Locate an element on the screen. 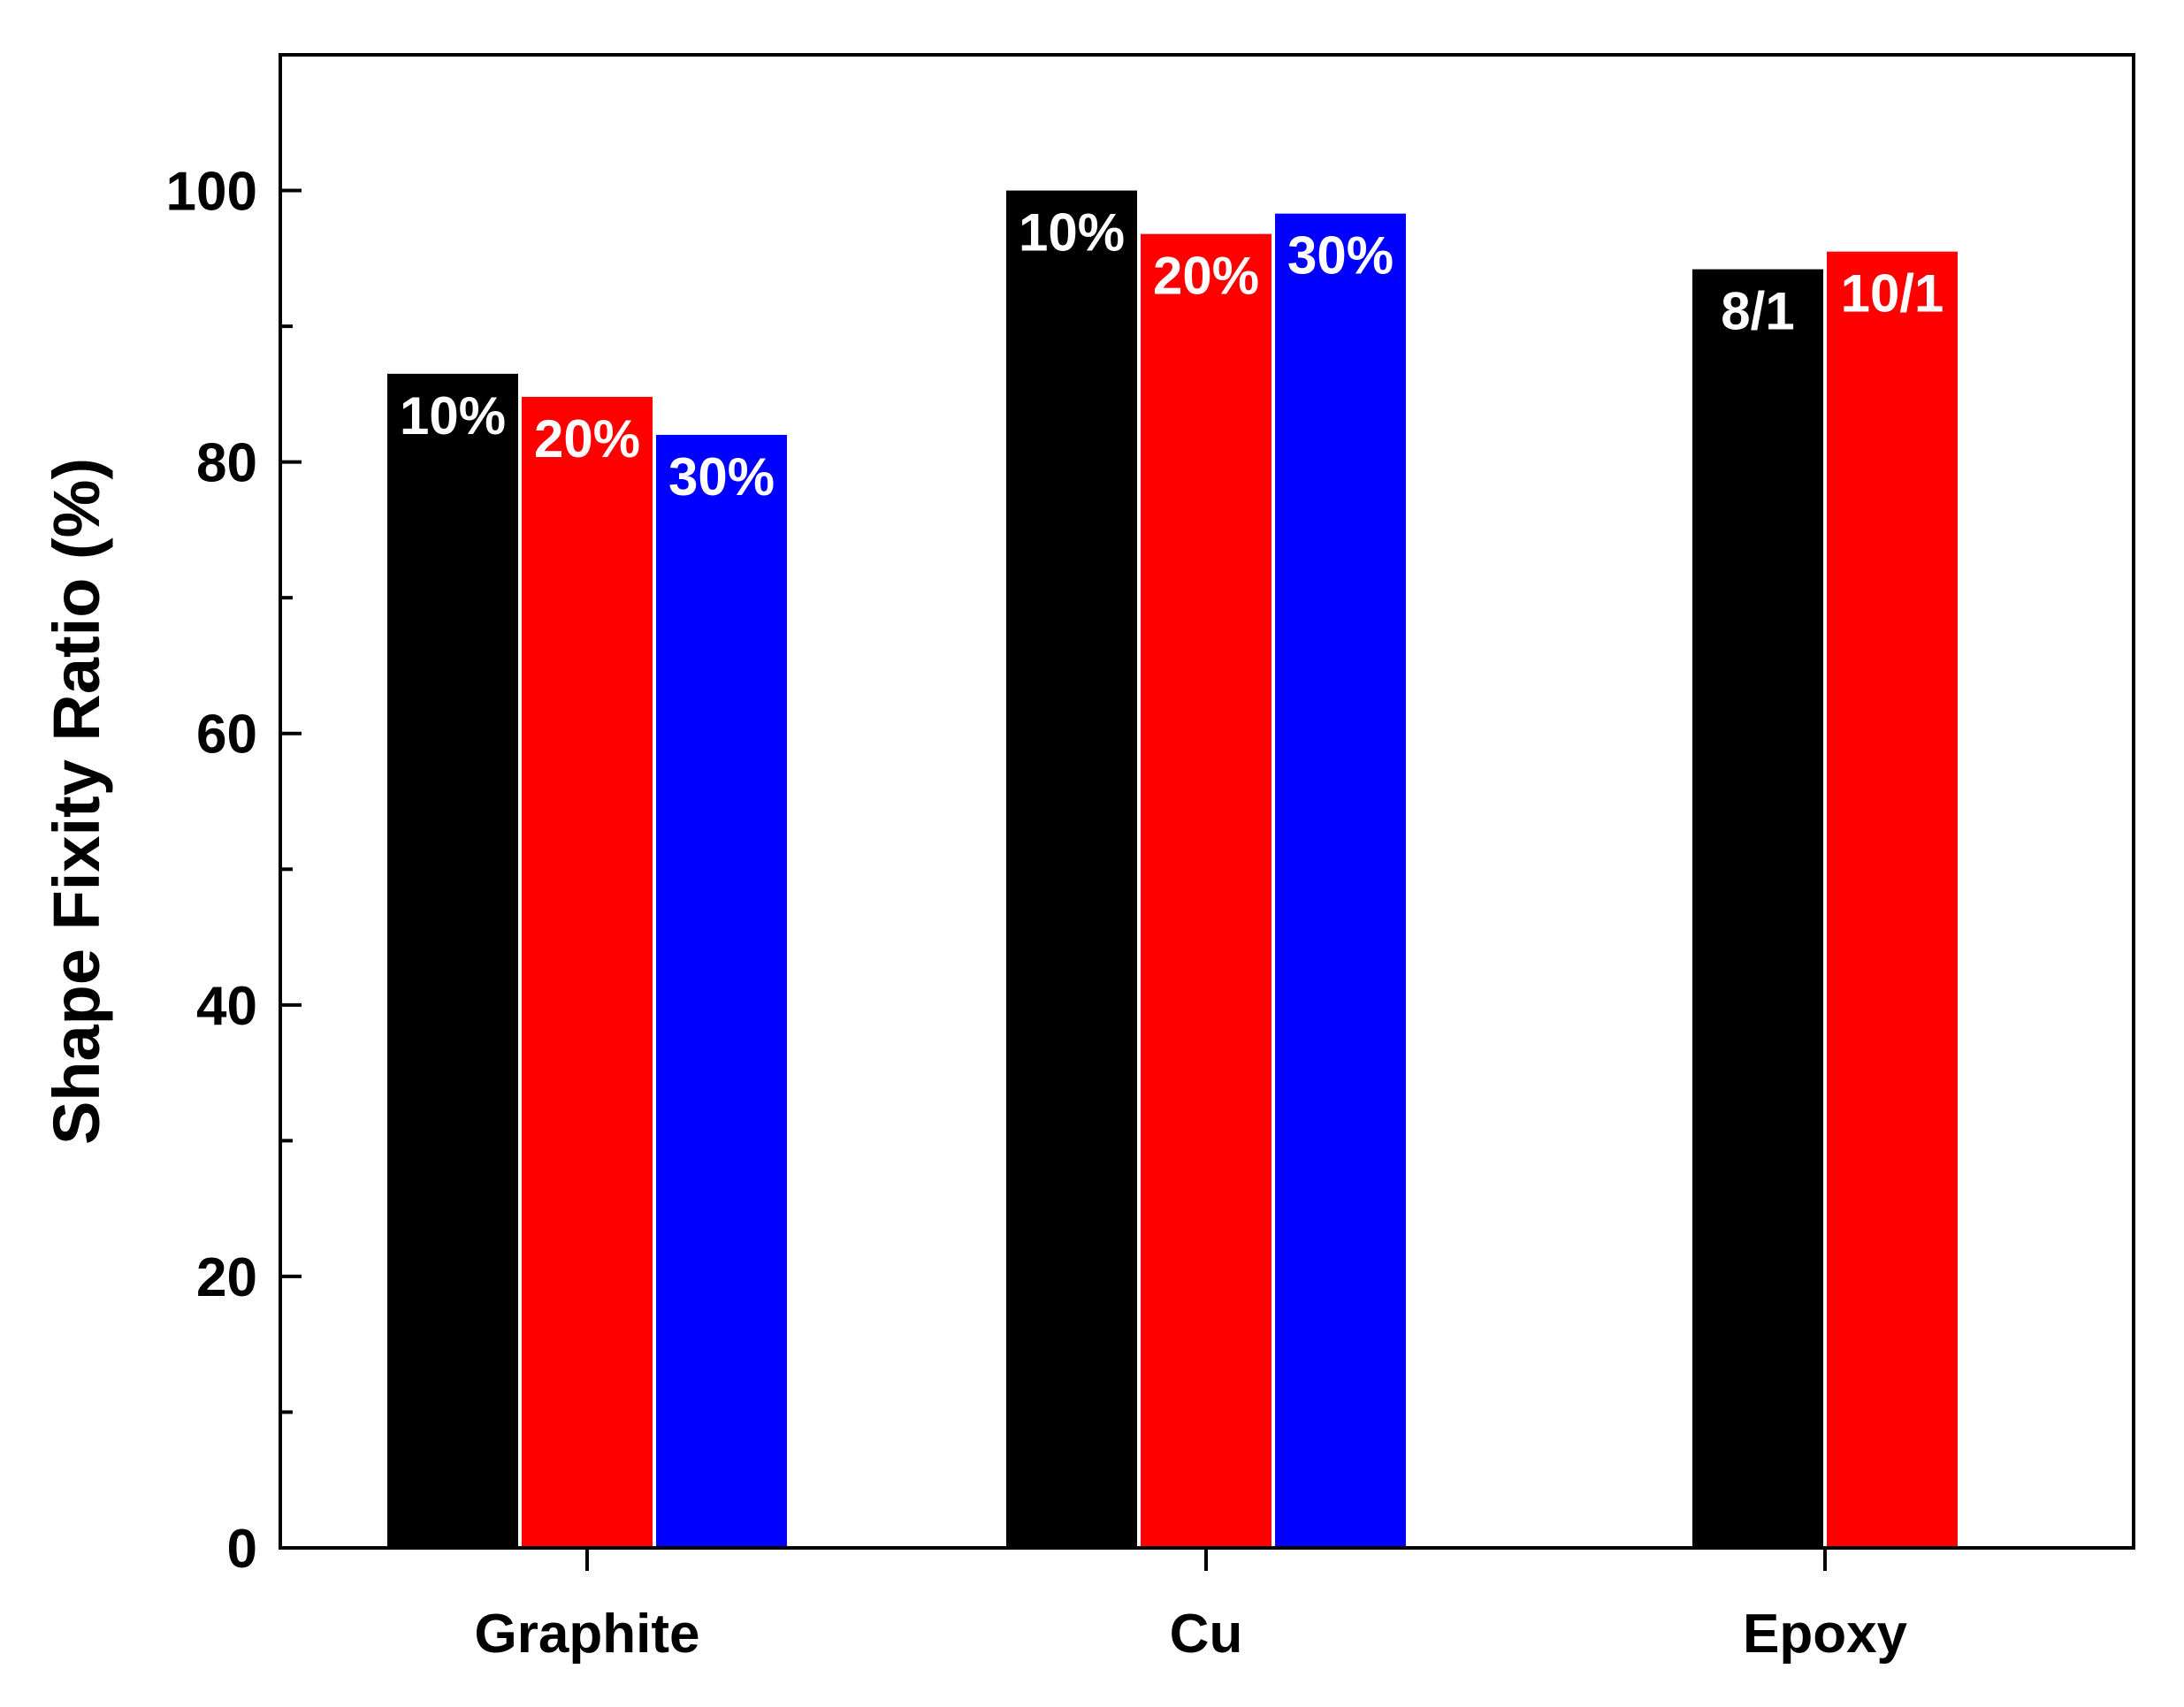 The width and height of the screenshot is (2184, 1707). x-axis: Graphite Cu Epoxy is located at coordinates (1191, 1606).